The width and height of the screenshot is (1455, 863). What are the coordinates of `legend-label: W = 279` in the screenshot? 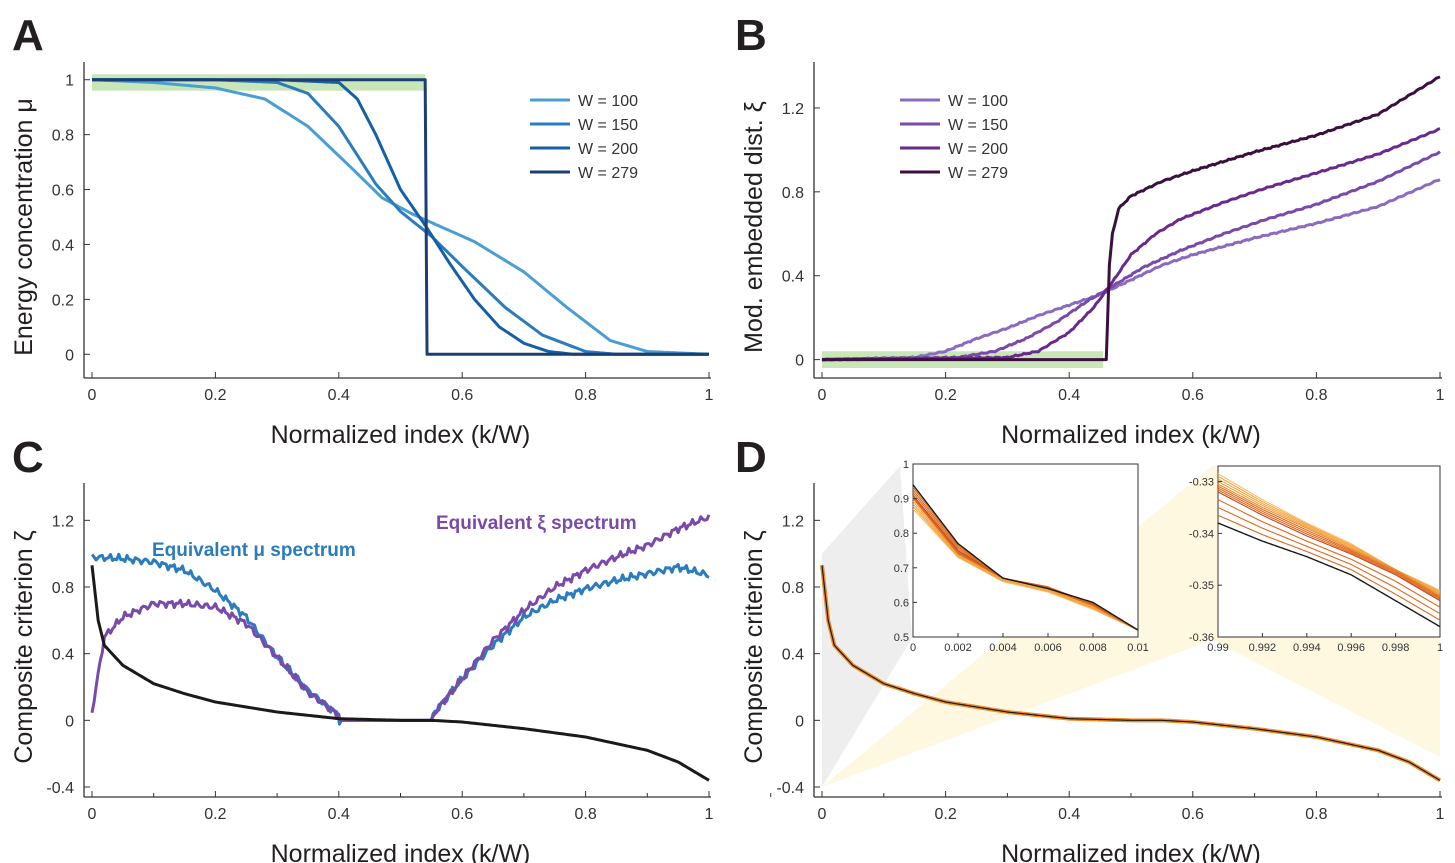 It's located at (978, 173).